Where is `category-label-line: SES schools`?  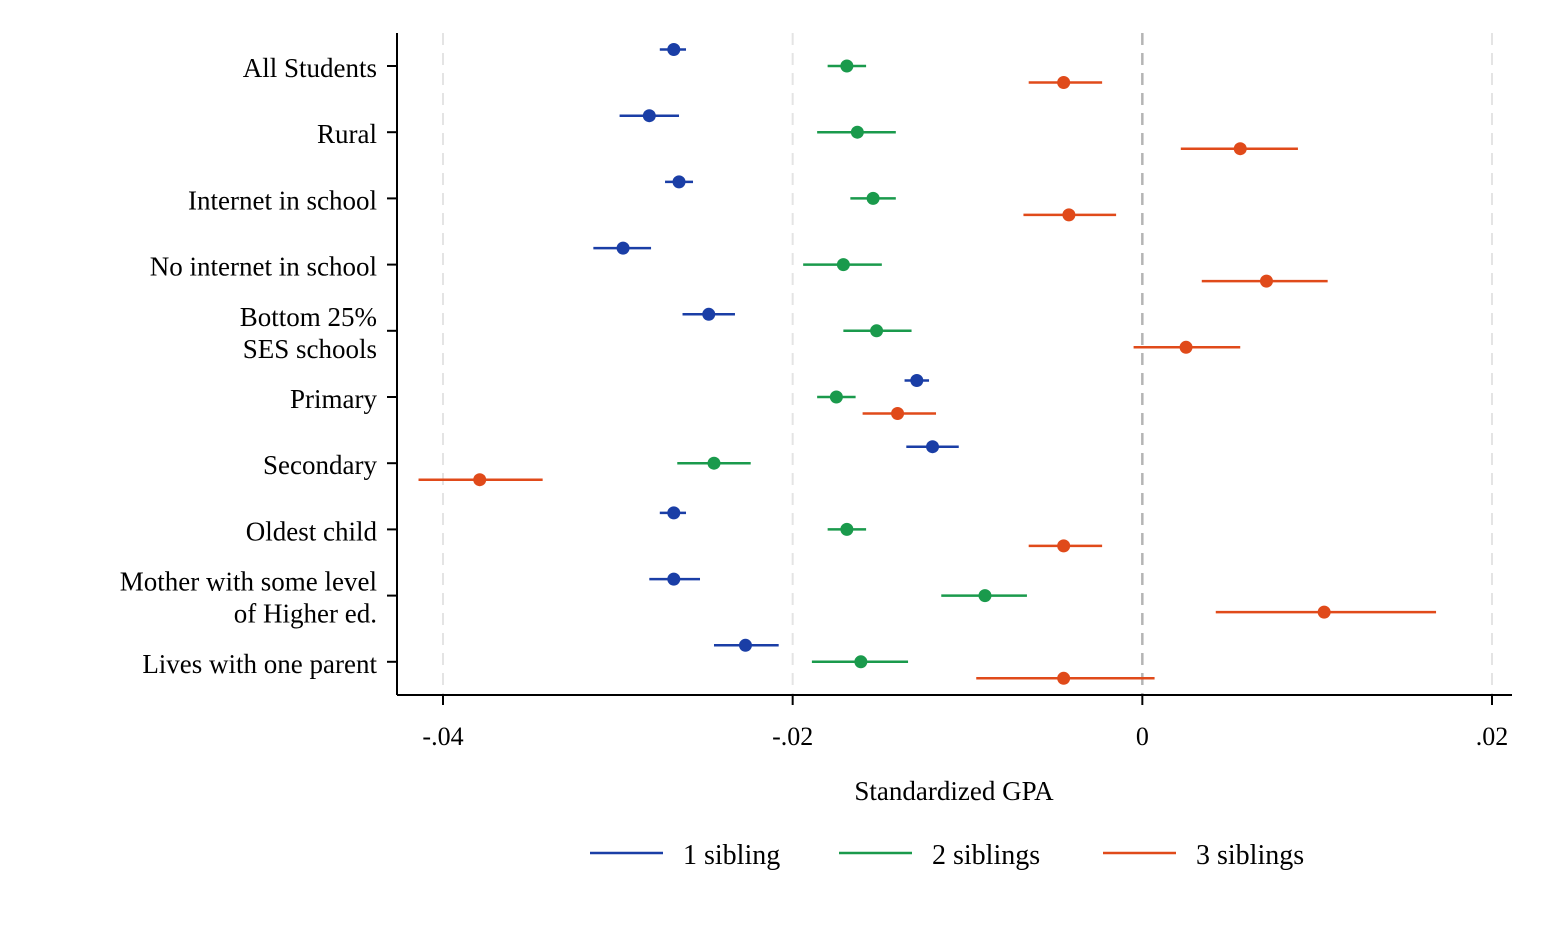 category-label-line: SES schools is located at coordinates (310, 349).